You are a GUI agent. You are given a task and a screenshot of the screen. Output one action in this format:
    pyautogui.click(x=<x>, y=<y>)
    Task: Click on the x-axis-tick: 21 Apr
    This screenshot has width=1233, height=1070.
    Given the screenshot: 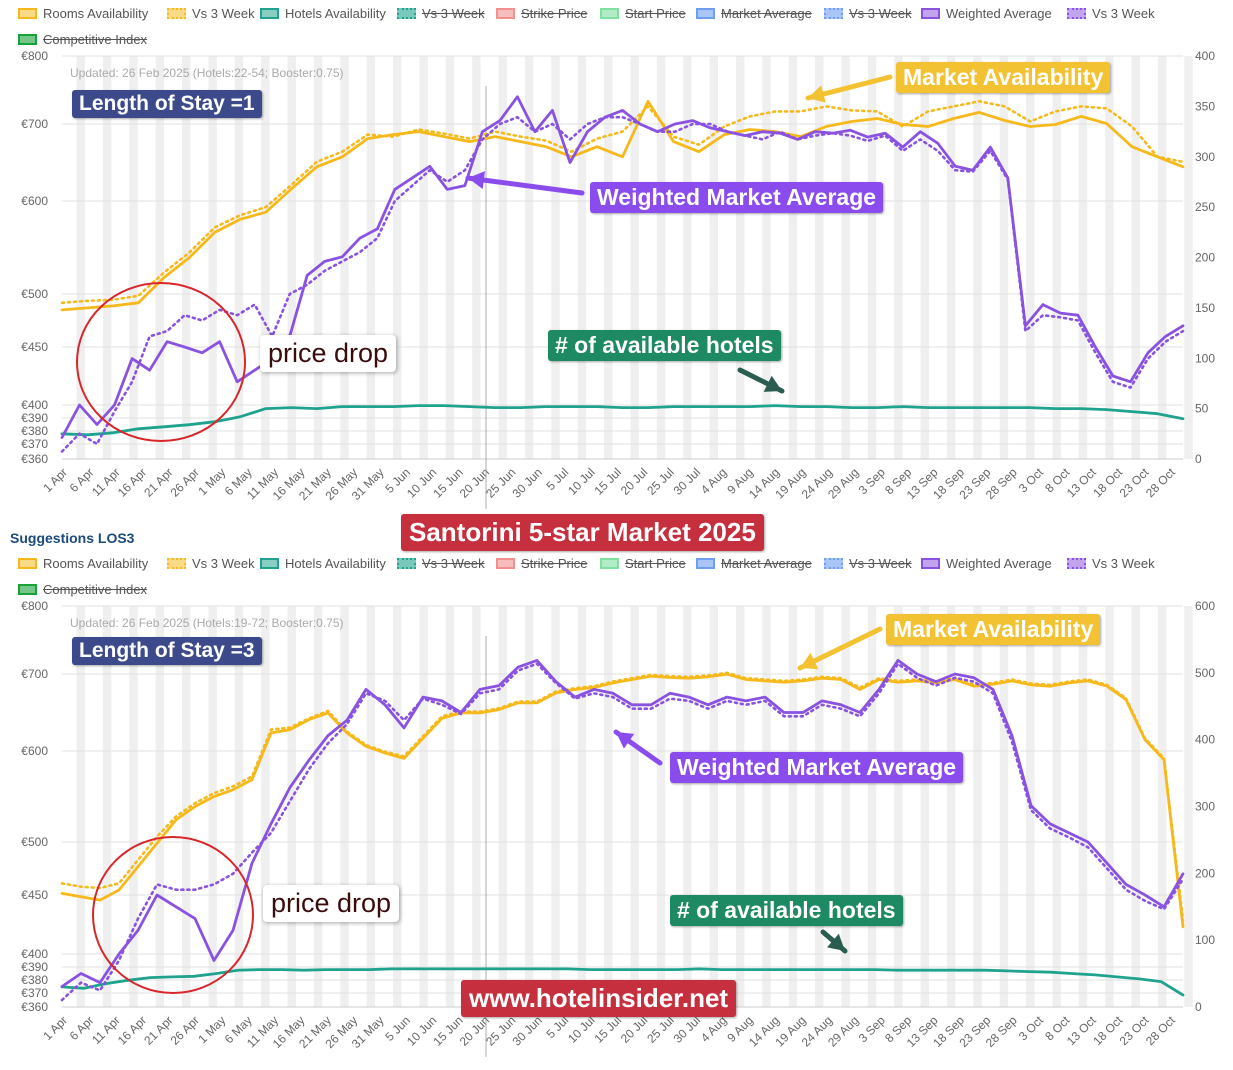 What is the action you would take?
    pyautogui.click(x=158, y=1030)
    